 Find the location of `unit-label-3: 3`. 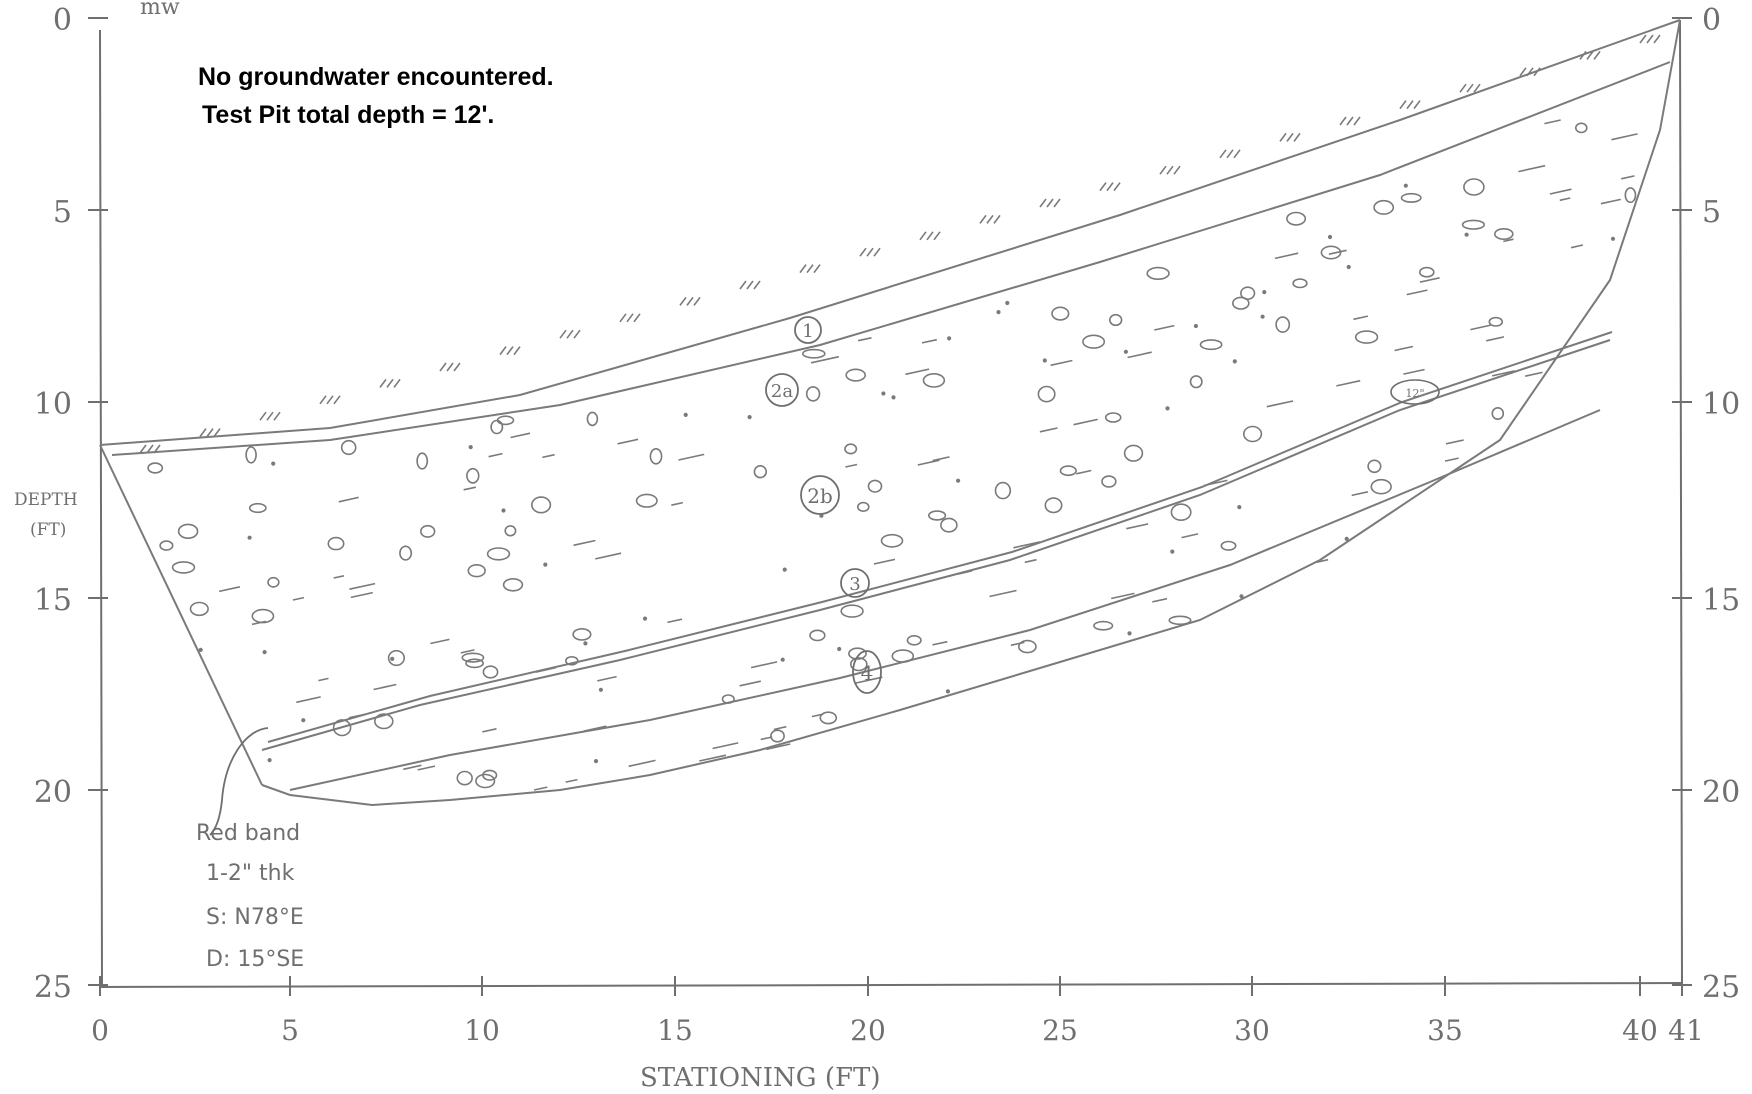

unit-label-3: 3 is located at coordinates (855, 583).